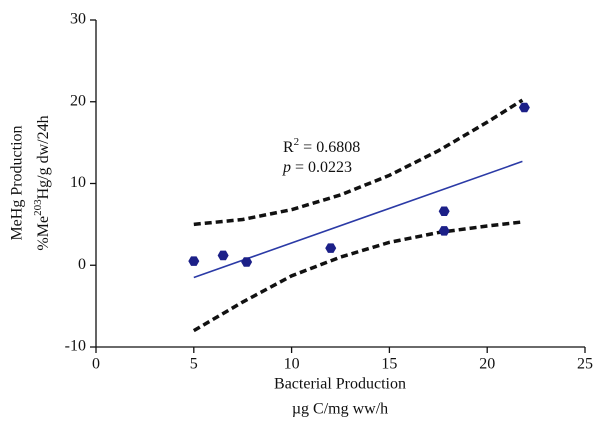 This screenshot has height=427, width=596. I want to click on p-part: p, so click(286, 167).